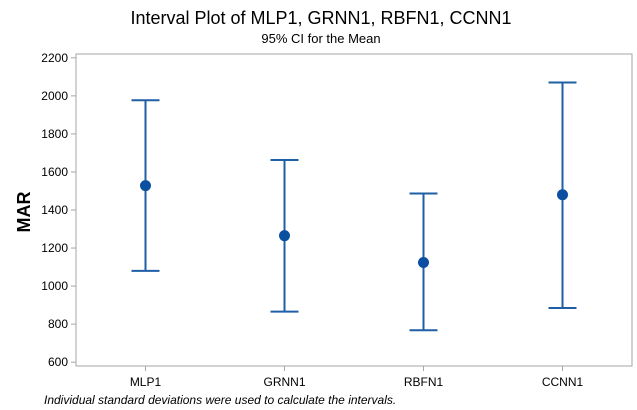  Describe the element at coordinates (54, 134) in the screenshot. I see `y-tick-label: 1800` at that location.